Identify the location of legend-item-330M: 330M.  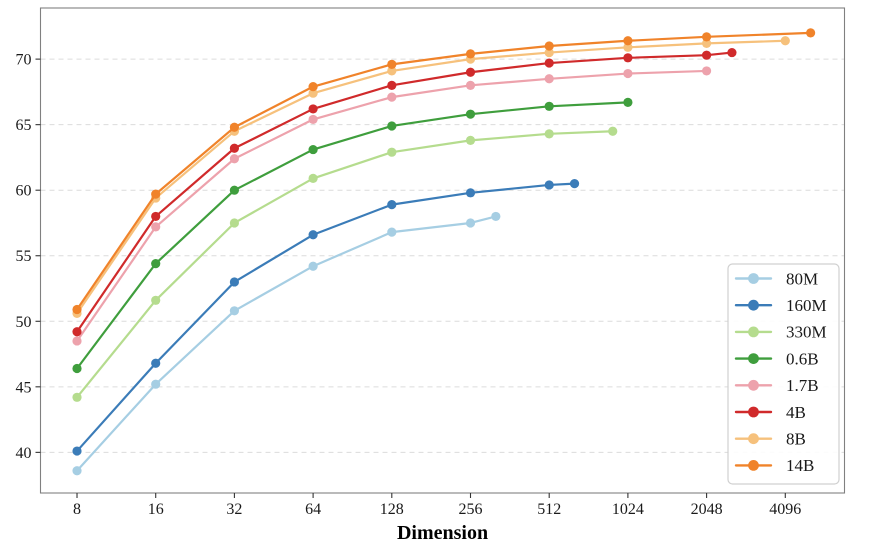
(780, 332).